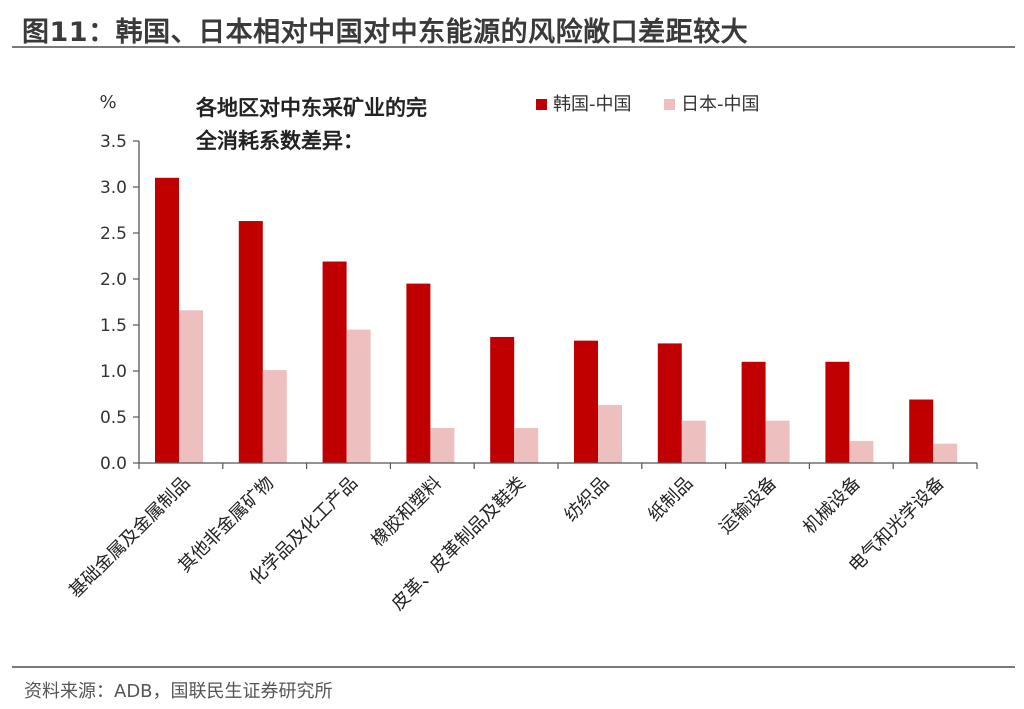 Image resolution: width=1024 pixels, height=709 pixels. Describe the element at coordinates (113, 418) in the screenshot. I see `y-tick-label: 0.5` at that location.